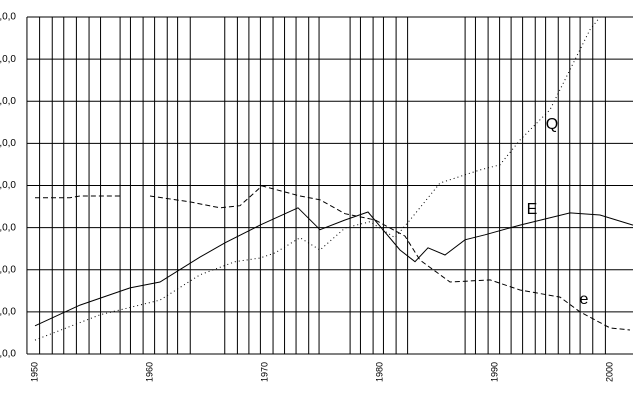  Describe the element at coordinates (552, 124) in the screenshot. I see `series-label: Q` at that location.